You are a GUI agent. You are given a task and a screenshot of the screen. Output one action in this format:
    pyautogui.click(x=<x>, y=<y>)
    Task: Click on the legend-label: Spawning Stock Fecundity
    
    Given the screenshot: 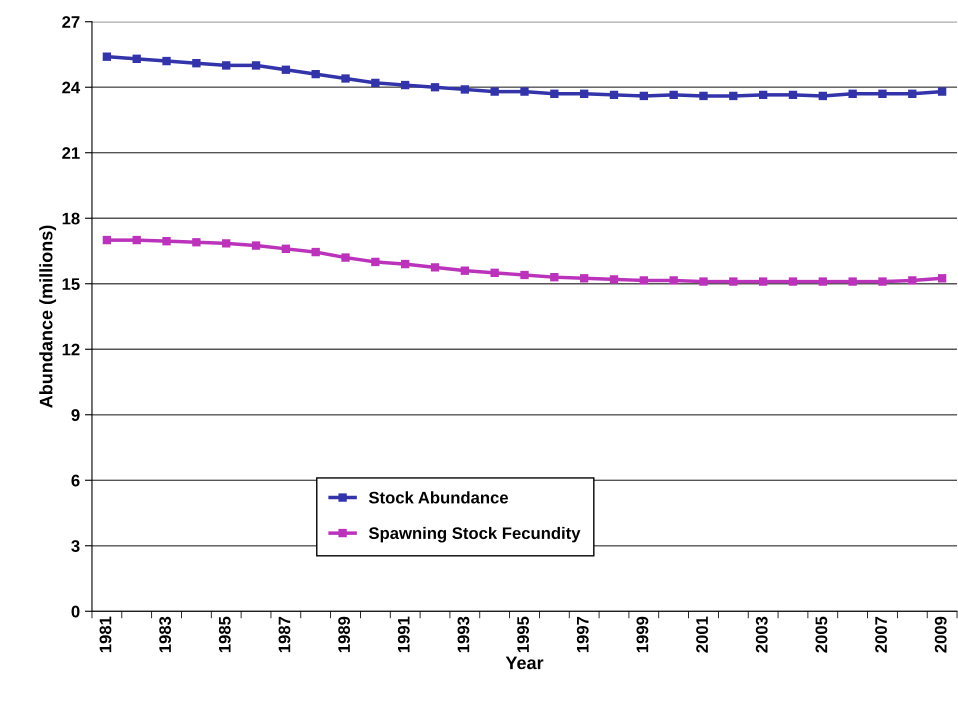 What is the action you would take?
    pyautogui.click(x=474, y=534)
    